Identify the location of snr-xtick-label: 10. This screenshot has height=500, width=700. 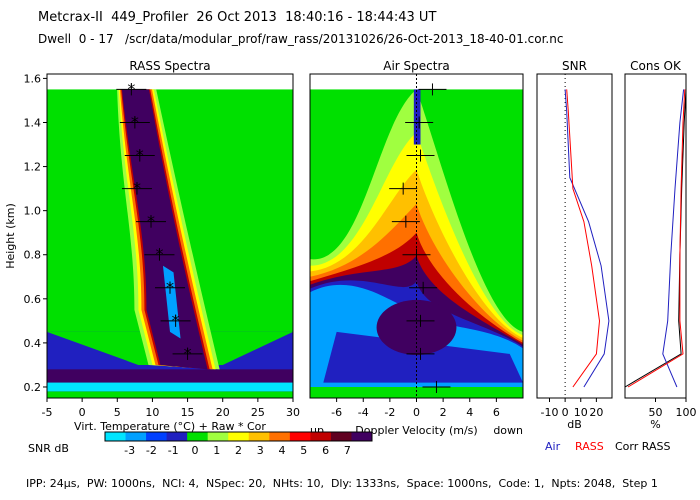
(581, 412).